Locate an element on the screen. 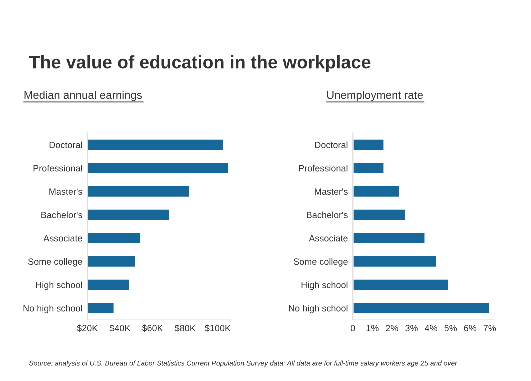 Image resolution: width=531 pixels, height=381 pixels. x-tick-label: $40K is located at coordinates (120, 328).